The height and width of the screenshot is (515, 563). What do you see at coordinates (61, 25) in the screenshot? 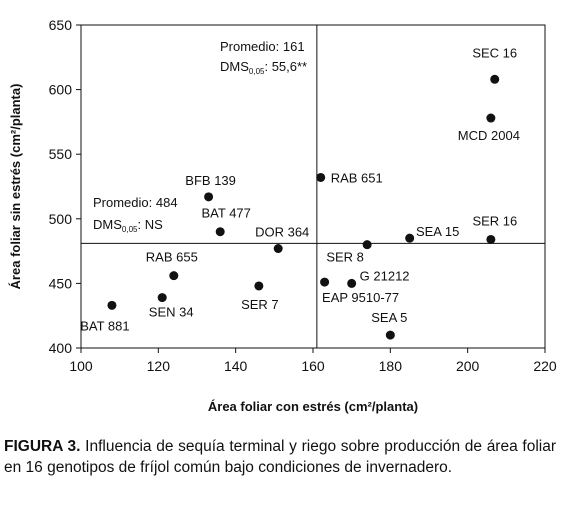
I see `y-tick-label: 650` at bounding box center [61, 25].